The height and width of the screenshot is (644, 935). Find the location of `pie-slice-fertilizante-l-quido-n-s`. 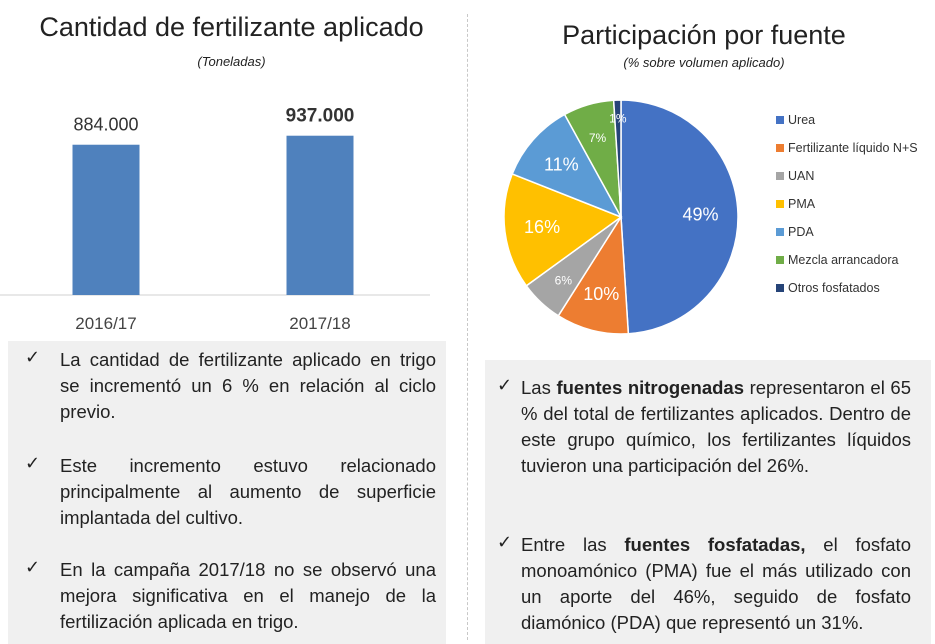

pie-slice-fertilizante-l-quido-n-s is located at coordinates (593, 274).